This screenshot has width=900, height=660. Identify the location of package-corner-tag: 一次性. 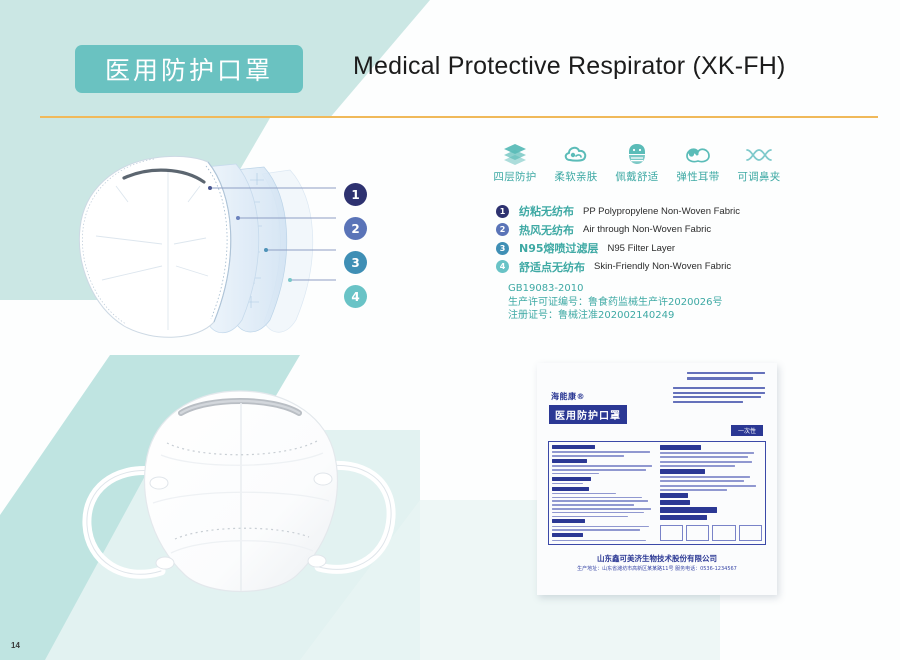
(746, 430).